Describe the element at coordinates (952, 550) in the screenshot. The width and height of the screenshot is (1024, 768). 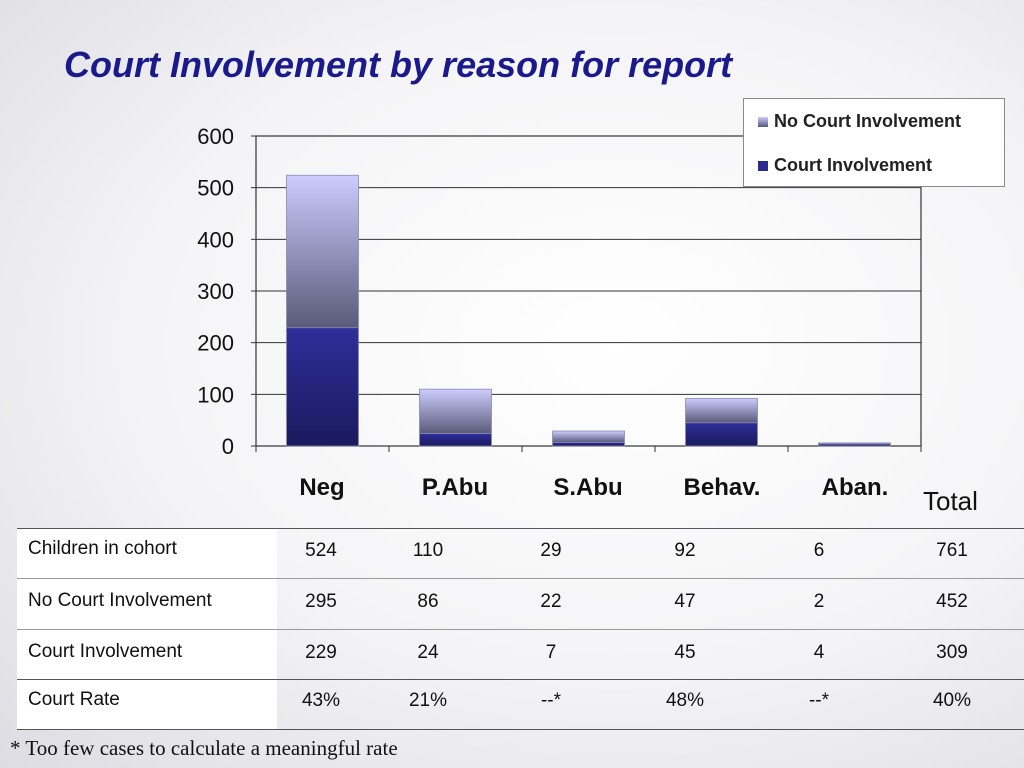
I see `table-cell: 761` at that location.